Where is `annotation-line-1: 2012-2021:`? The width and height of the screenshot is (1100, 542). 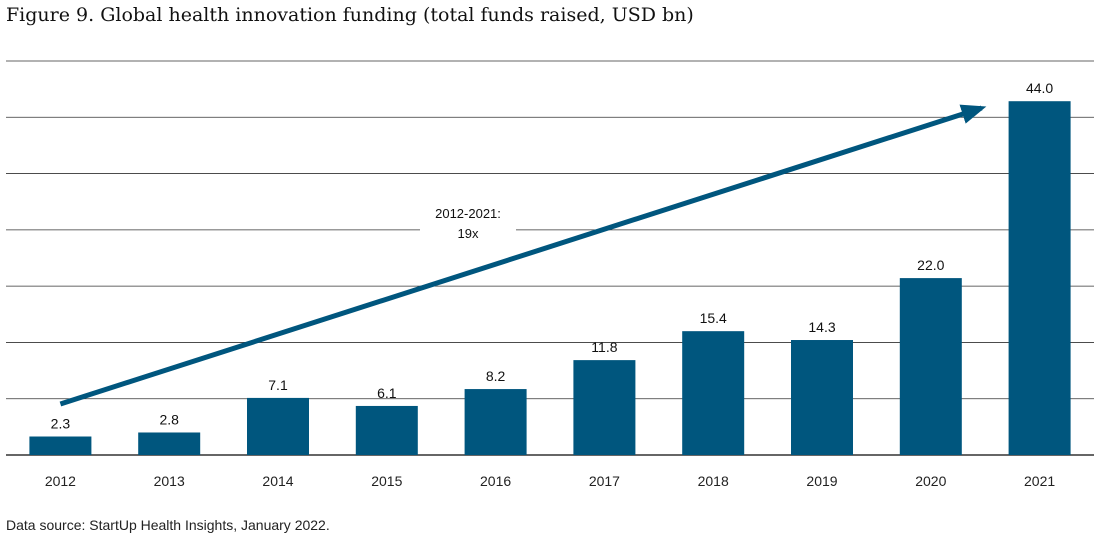
annotation-line-1: 2012-2021: is located at coordinates (468, 213).